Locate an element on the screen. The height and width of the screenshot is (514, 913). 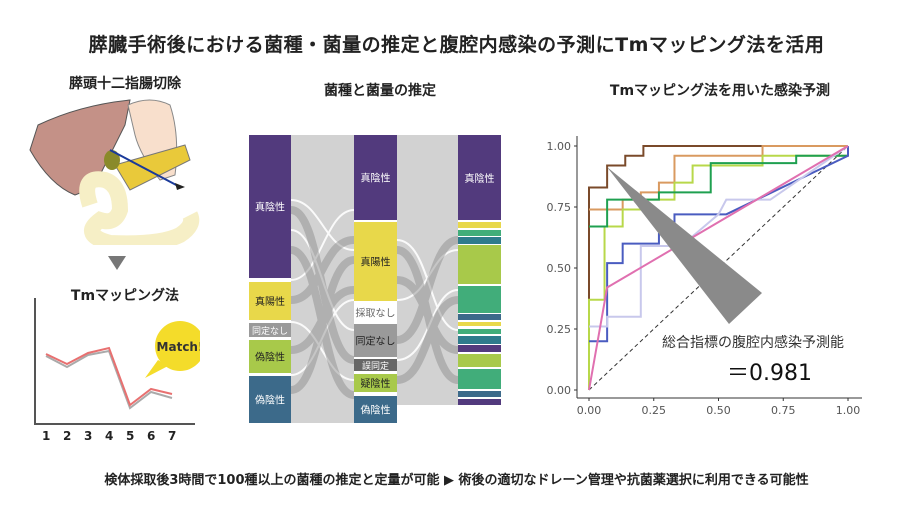
auc-value: ＝0.981 is located at coordinates (769, 373).